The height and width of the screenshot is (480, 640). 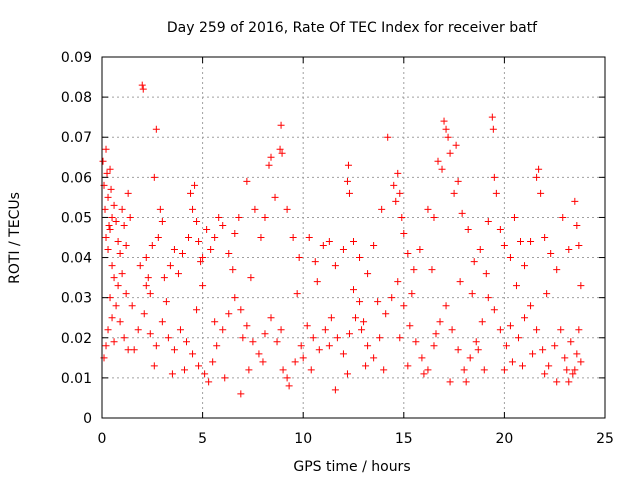 What do you see at coordinates (102, 439) in the screenshot?
I see `x-tick-label: 0` at bounding box center [102, 439].